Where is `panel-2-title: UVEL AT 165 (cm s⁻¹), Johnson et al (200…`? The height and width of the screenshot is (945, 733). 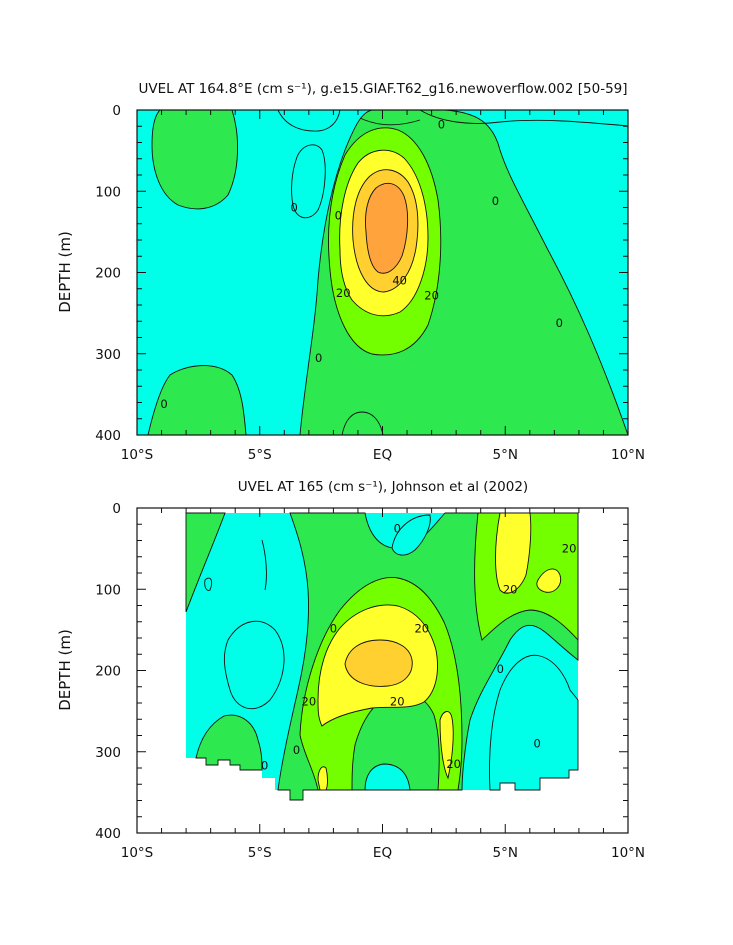 panel-2-title: UVEL AT 165 (cm s⁻¹), Johnson et al (200… is located at coordinates (383, 487).